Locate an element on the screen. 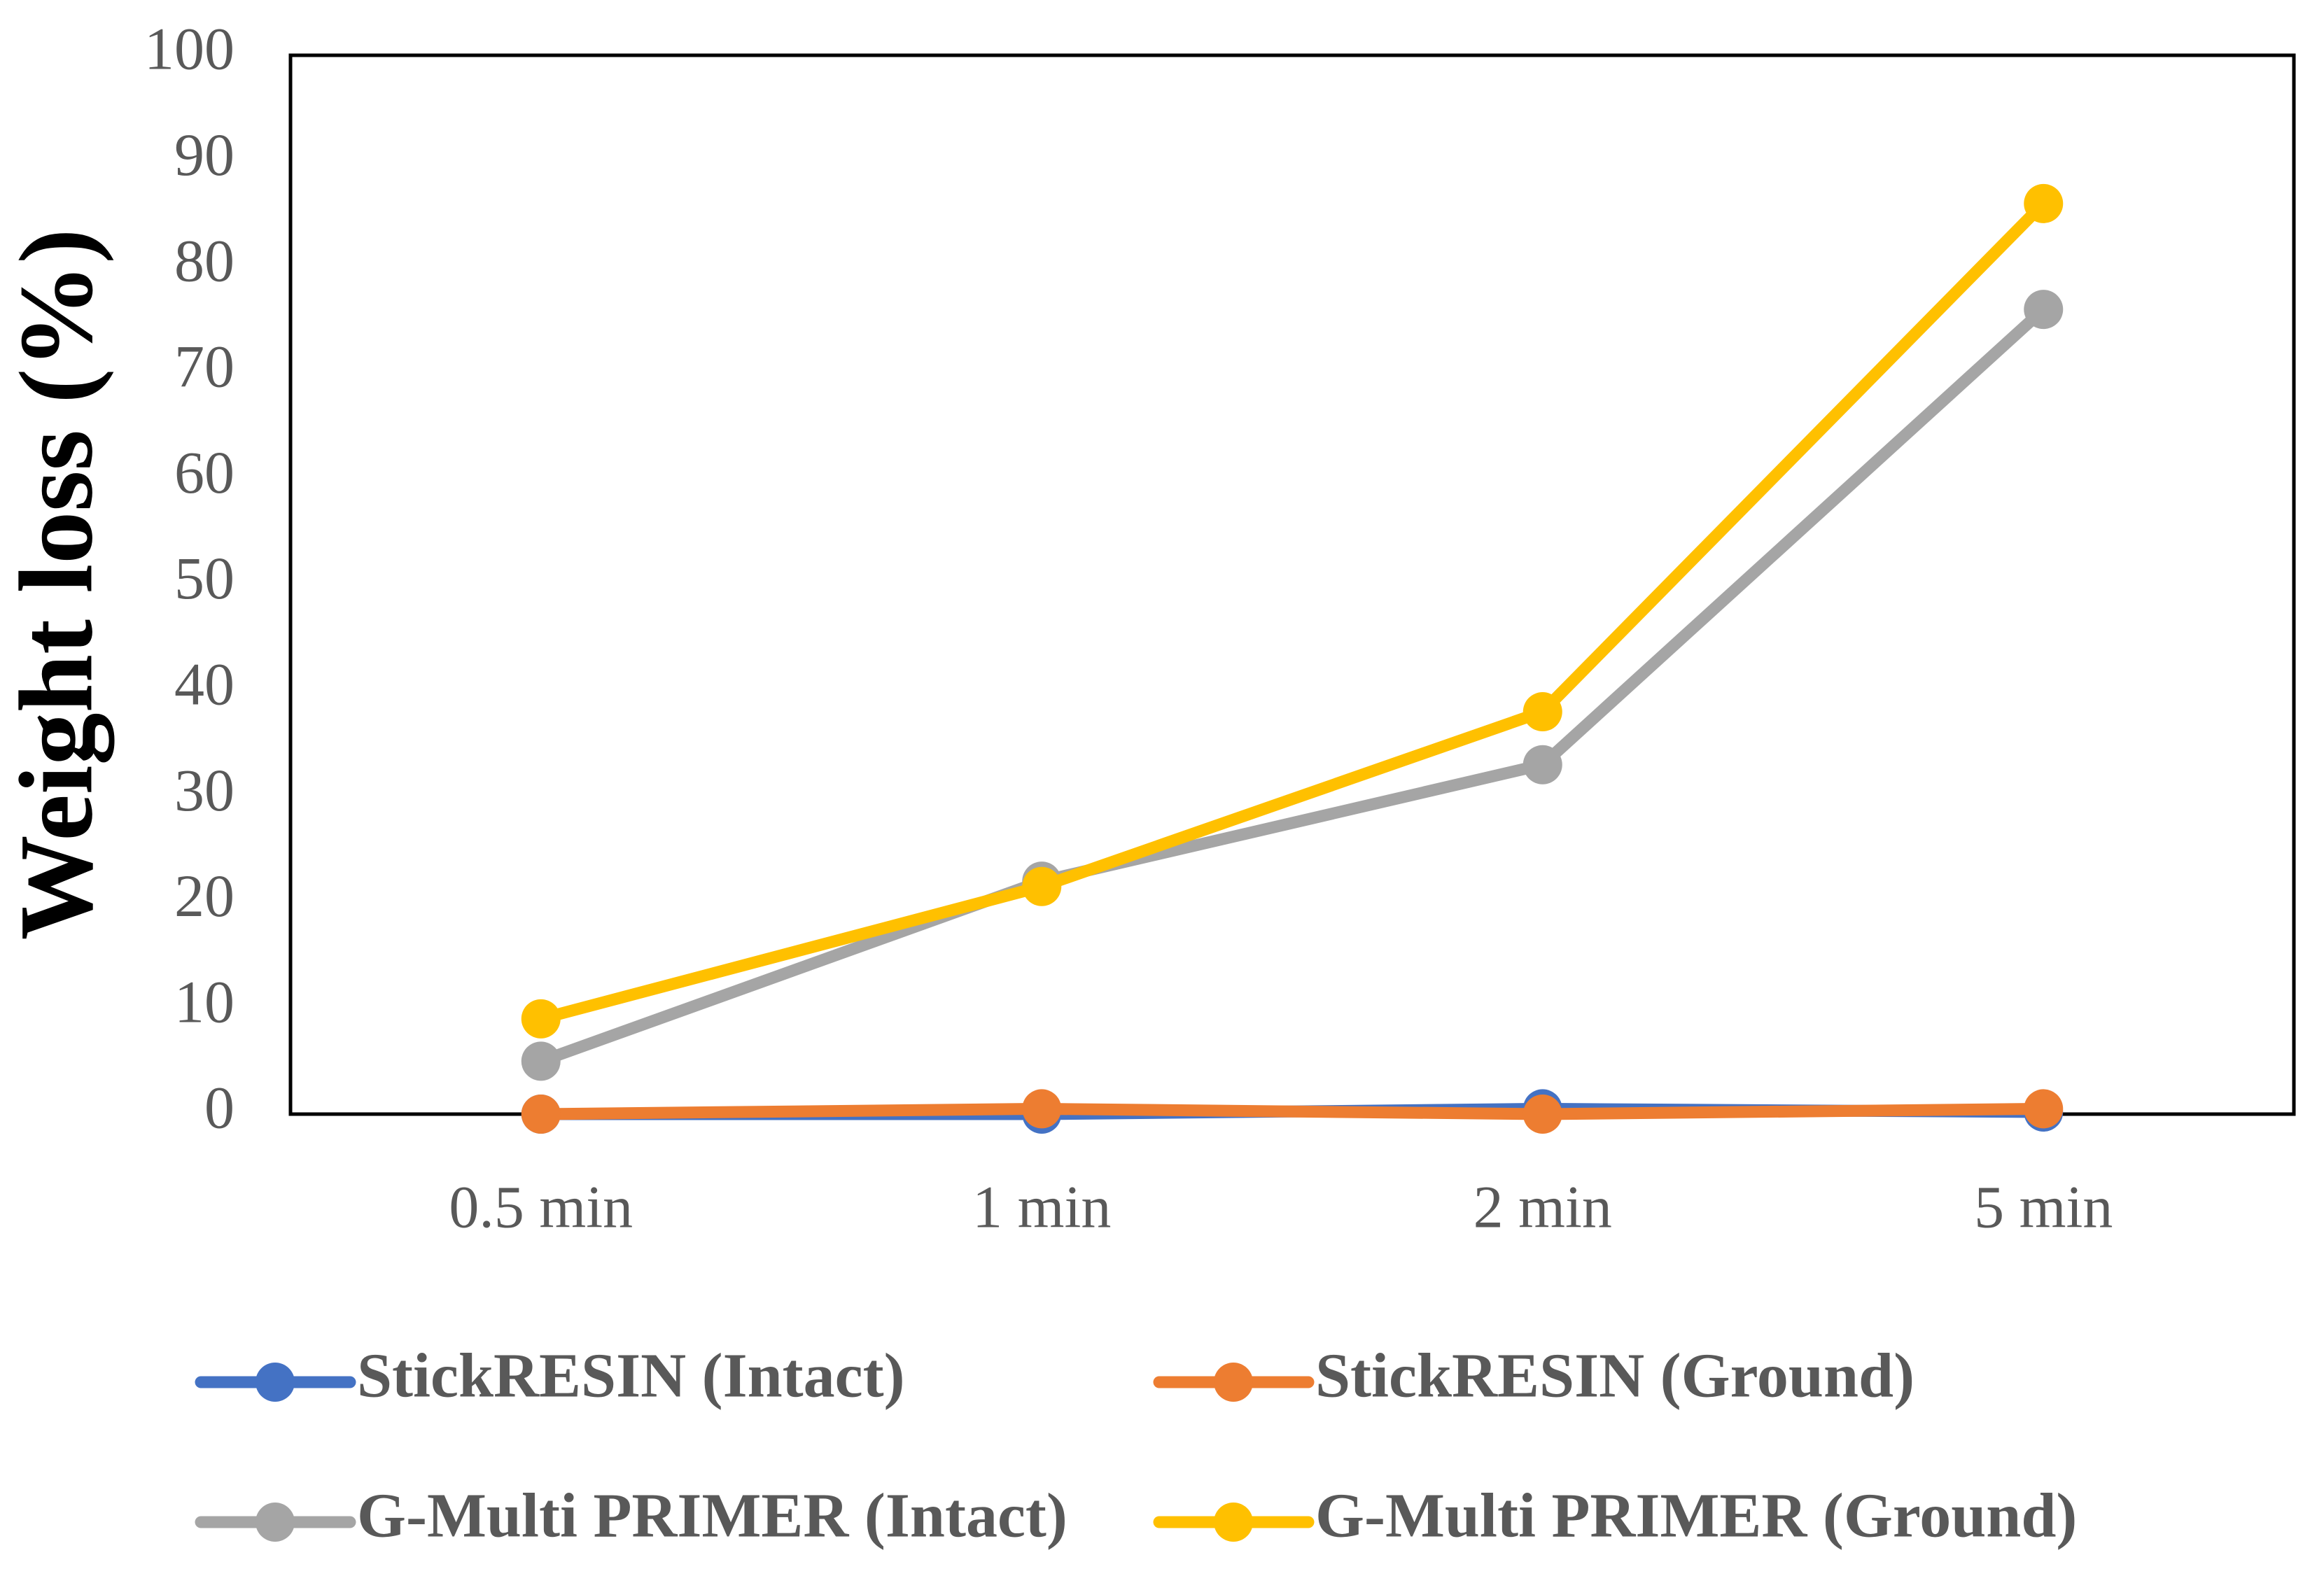 This screenshot has height=1583, width=2324. x-tick-label: 1 min is located at coordinates (1041, 1207).